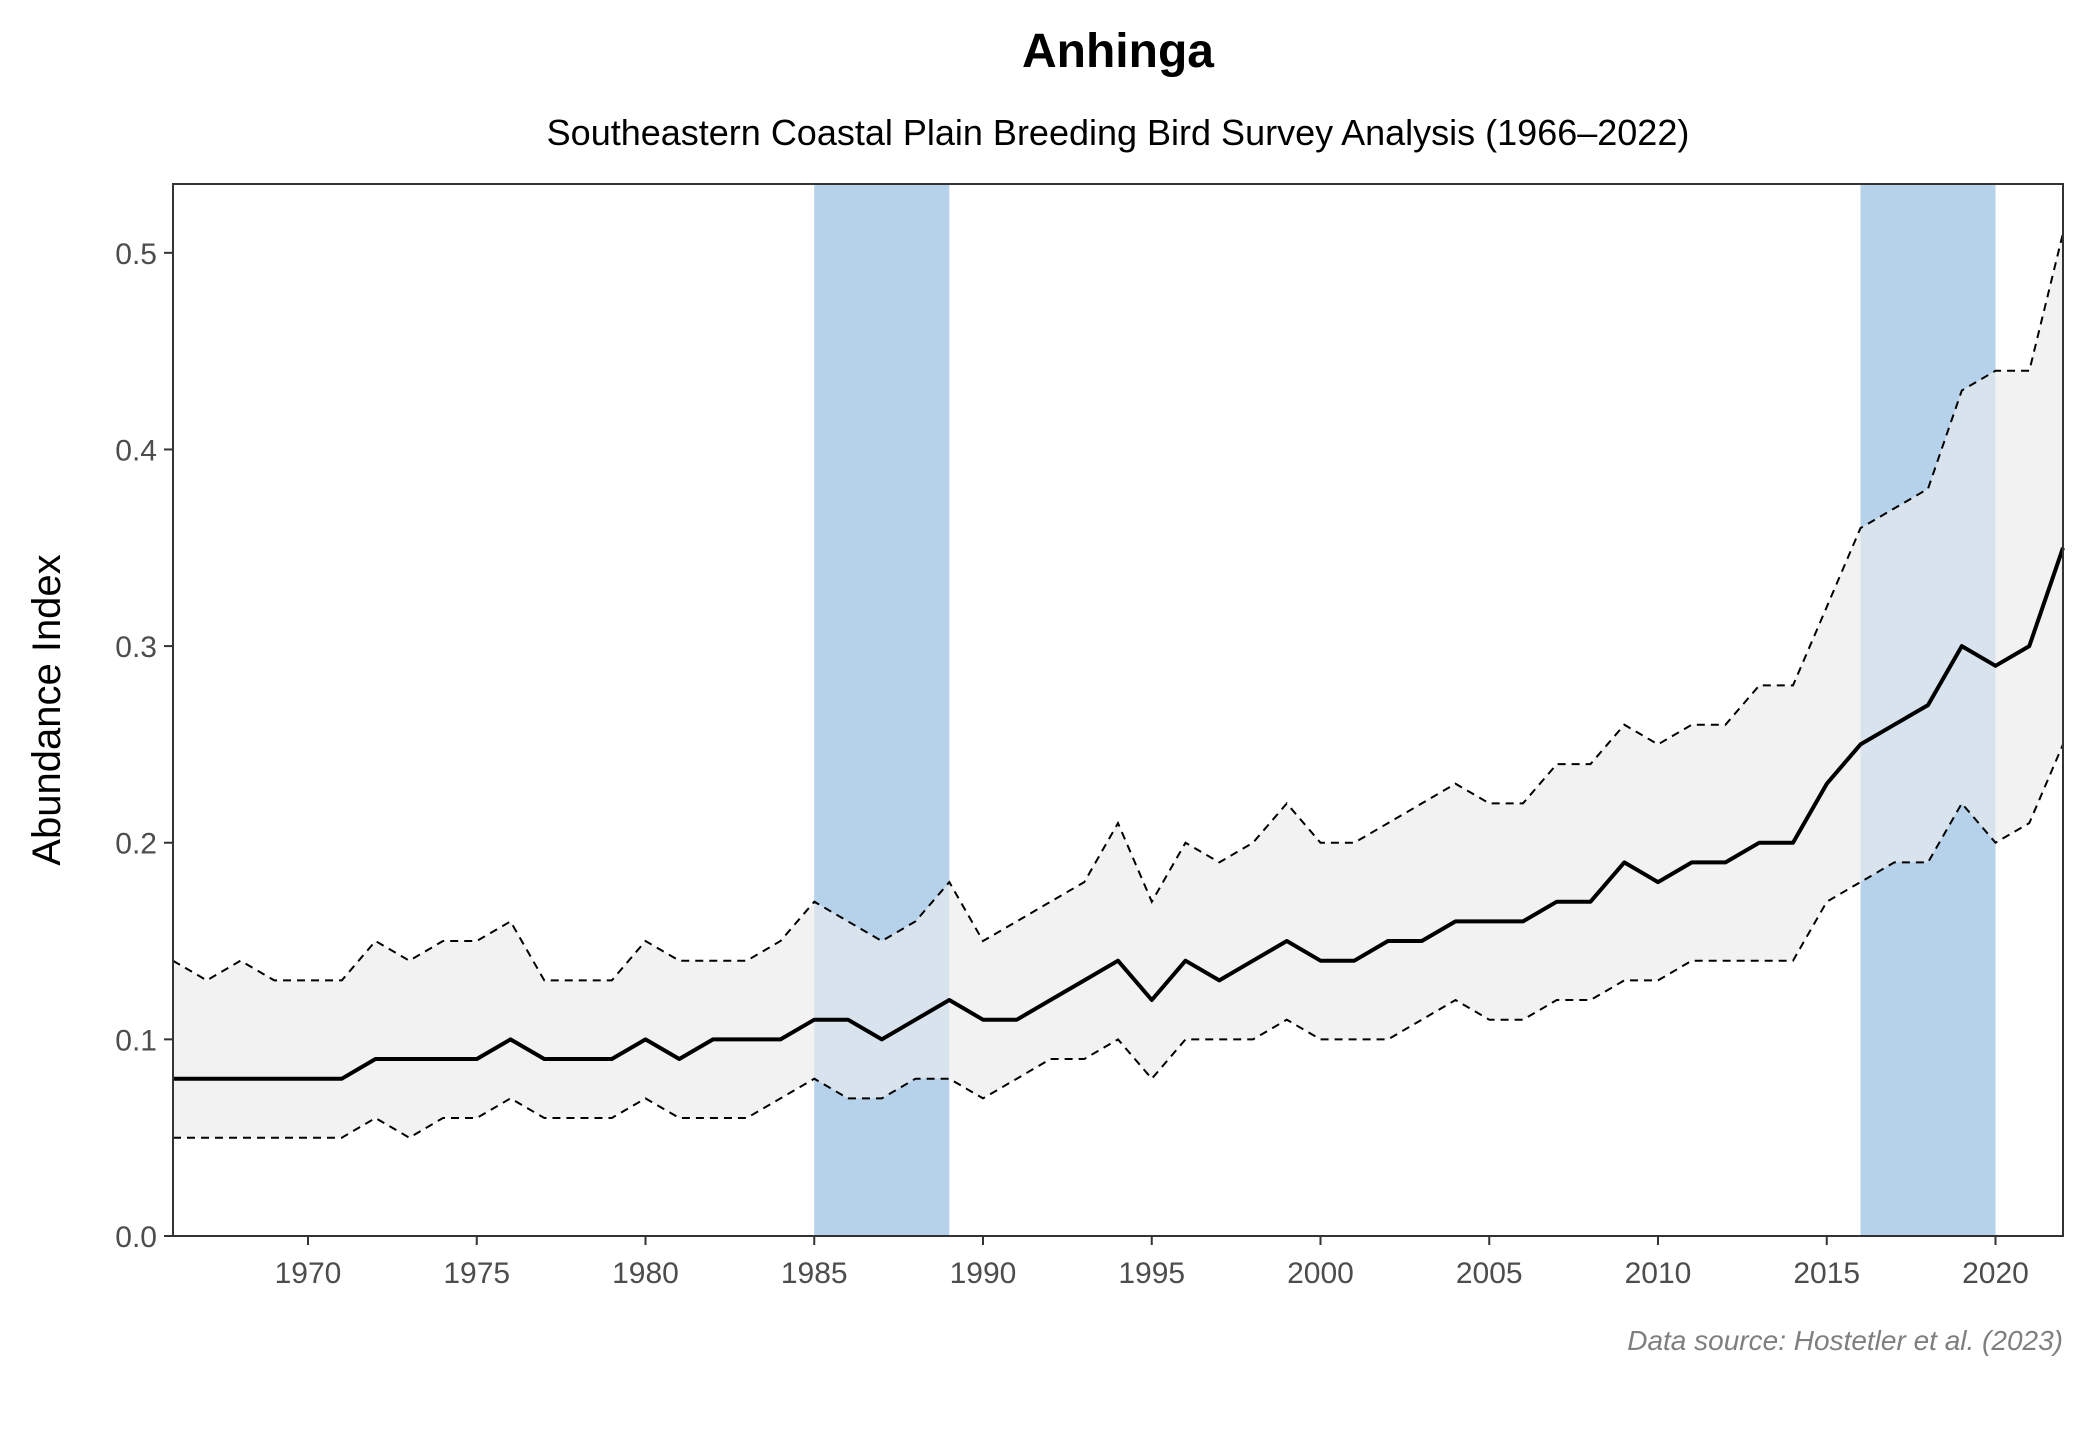  Describe the element at coordinates (1151, 1273) in the screenshot. I see `x-tick-label: 1995` at that location.